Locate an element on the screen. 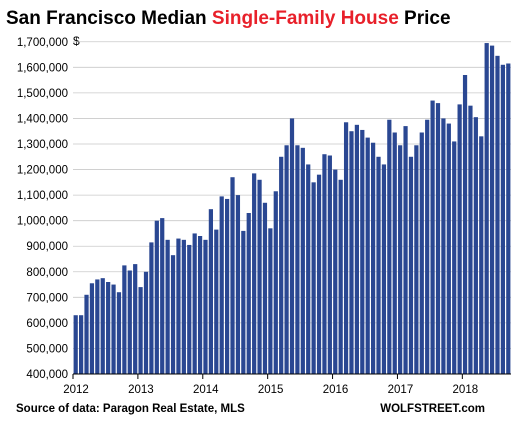 This screenshot has width=515, height=421. y-tick-label: 600,000 is located at coordinates (47, 324).